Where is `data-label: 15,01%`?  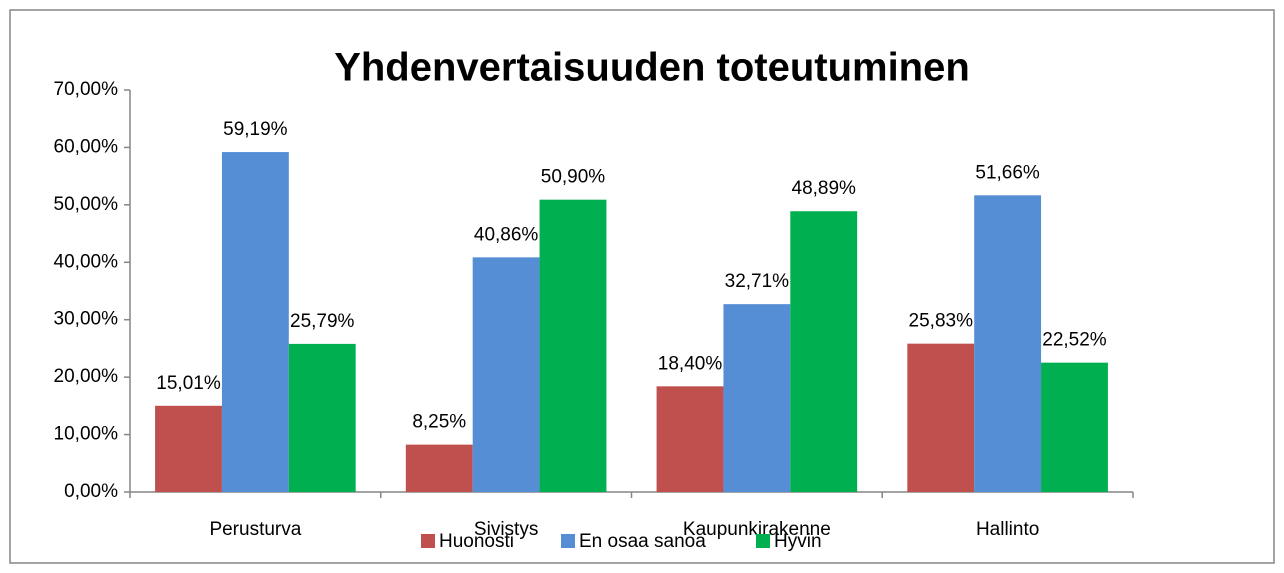
data-label: 15,01% is located at coordinates (188, 383).